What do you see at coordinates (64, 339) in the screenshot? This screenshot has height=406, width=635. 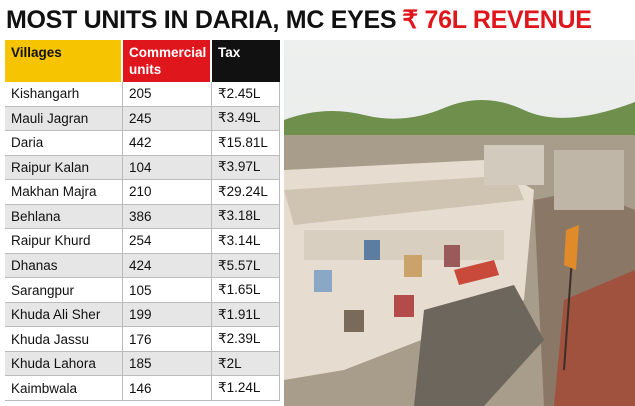 I see `village-name: Khuda Jassu` at bounding box center [64, 339].